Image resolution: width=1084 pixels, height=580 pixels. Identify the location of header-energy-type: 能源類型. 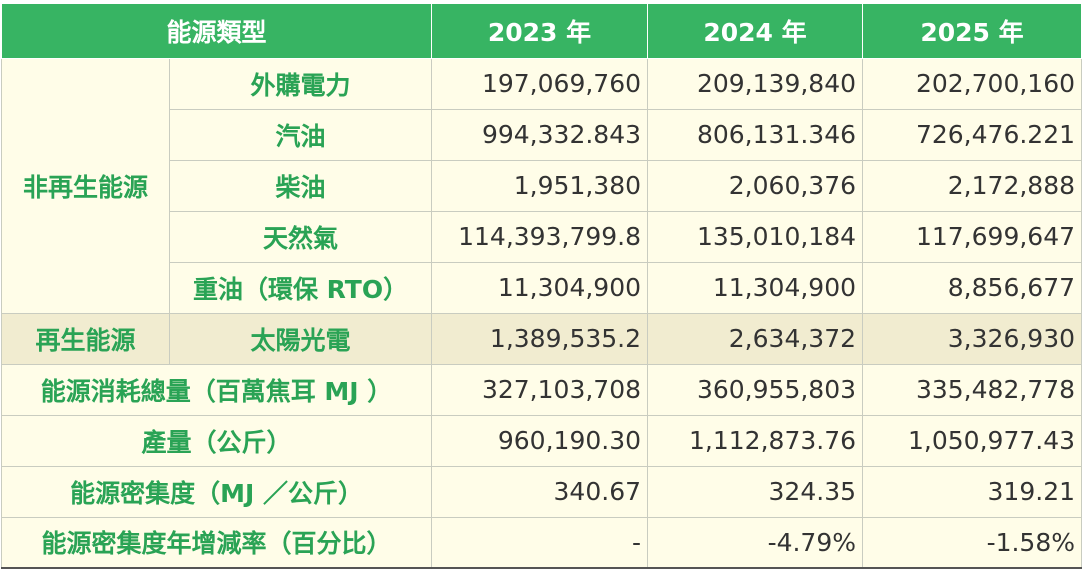
(216, 31).